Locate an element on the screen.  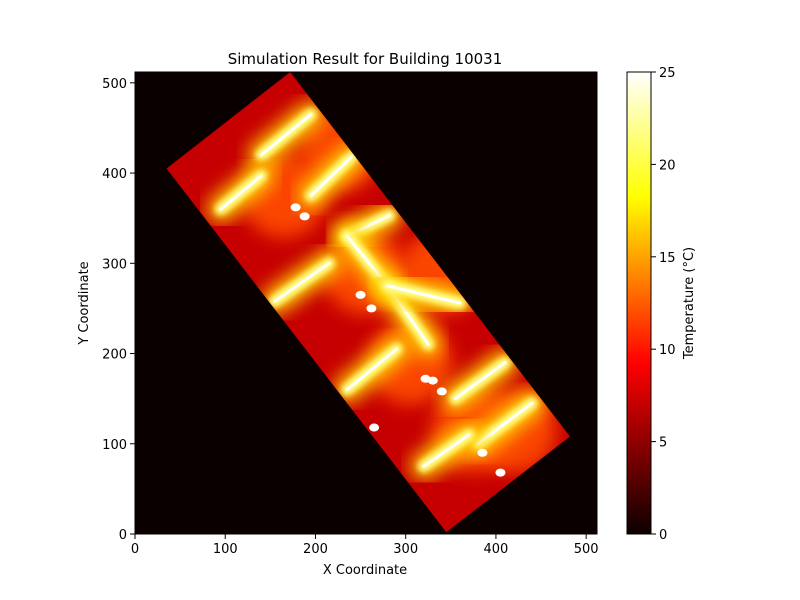
x-tick-label: 0 is located at coordinates (135, 549).